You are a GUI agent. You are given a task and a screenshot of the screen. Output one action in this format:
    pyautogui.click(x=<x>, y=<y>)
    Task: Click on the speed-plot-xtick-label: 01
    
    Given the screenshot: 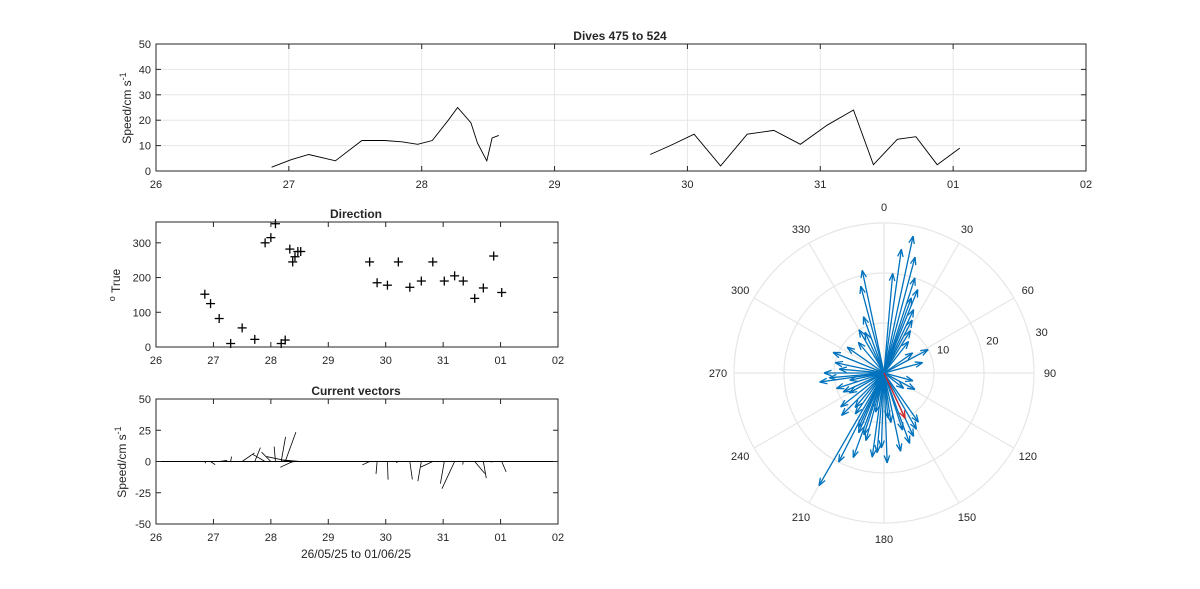 What is the action you would take?
    pyautogui.click(x=953, y=185)
    